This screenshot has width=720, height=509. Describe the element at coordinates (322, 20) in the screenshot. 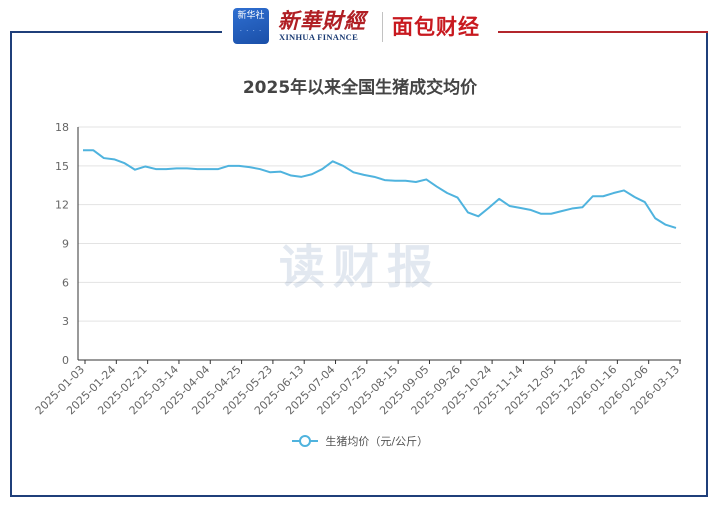

I see `xinhua-finance-cn-logo: 新華財經` at that location.